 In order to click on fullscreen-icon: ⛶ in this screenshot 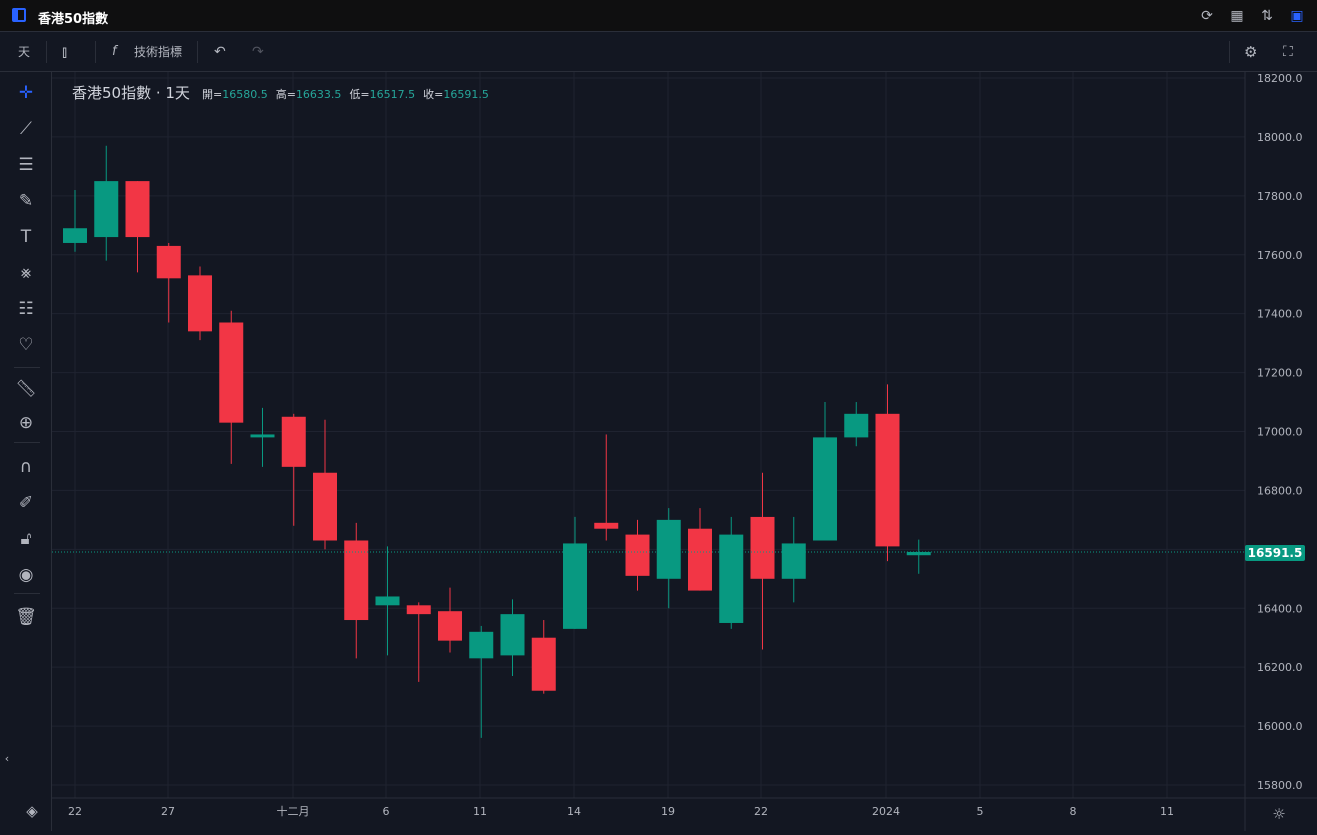, I will do `click(1288, 52)`.